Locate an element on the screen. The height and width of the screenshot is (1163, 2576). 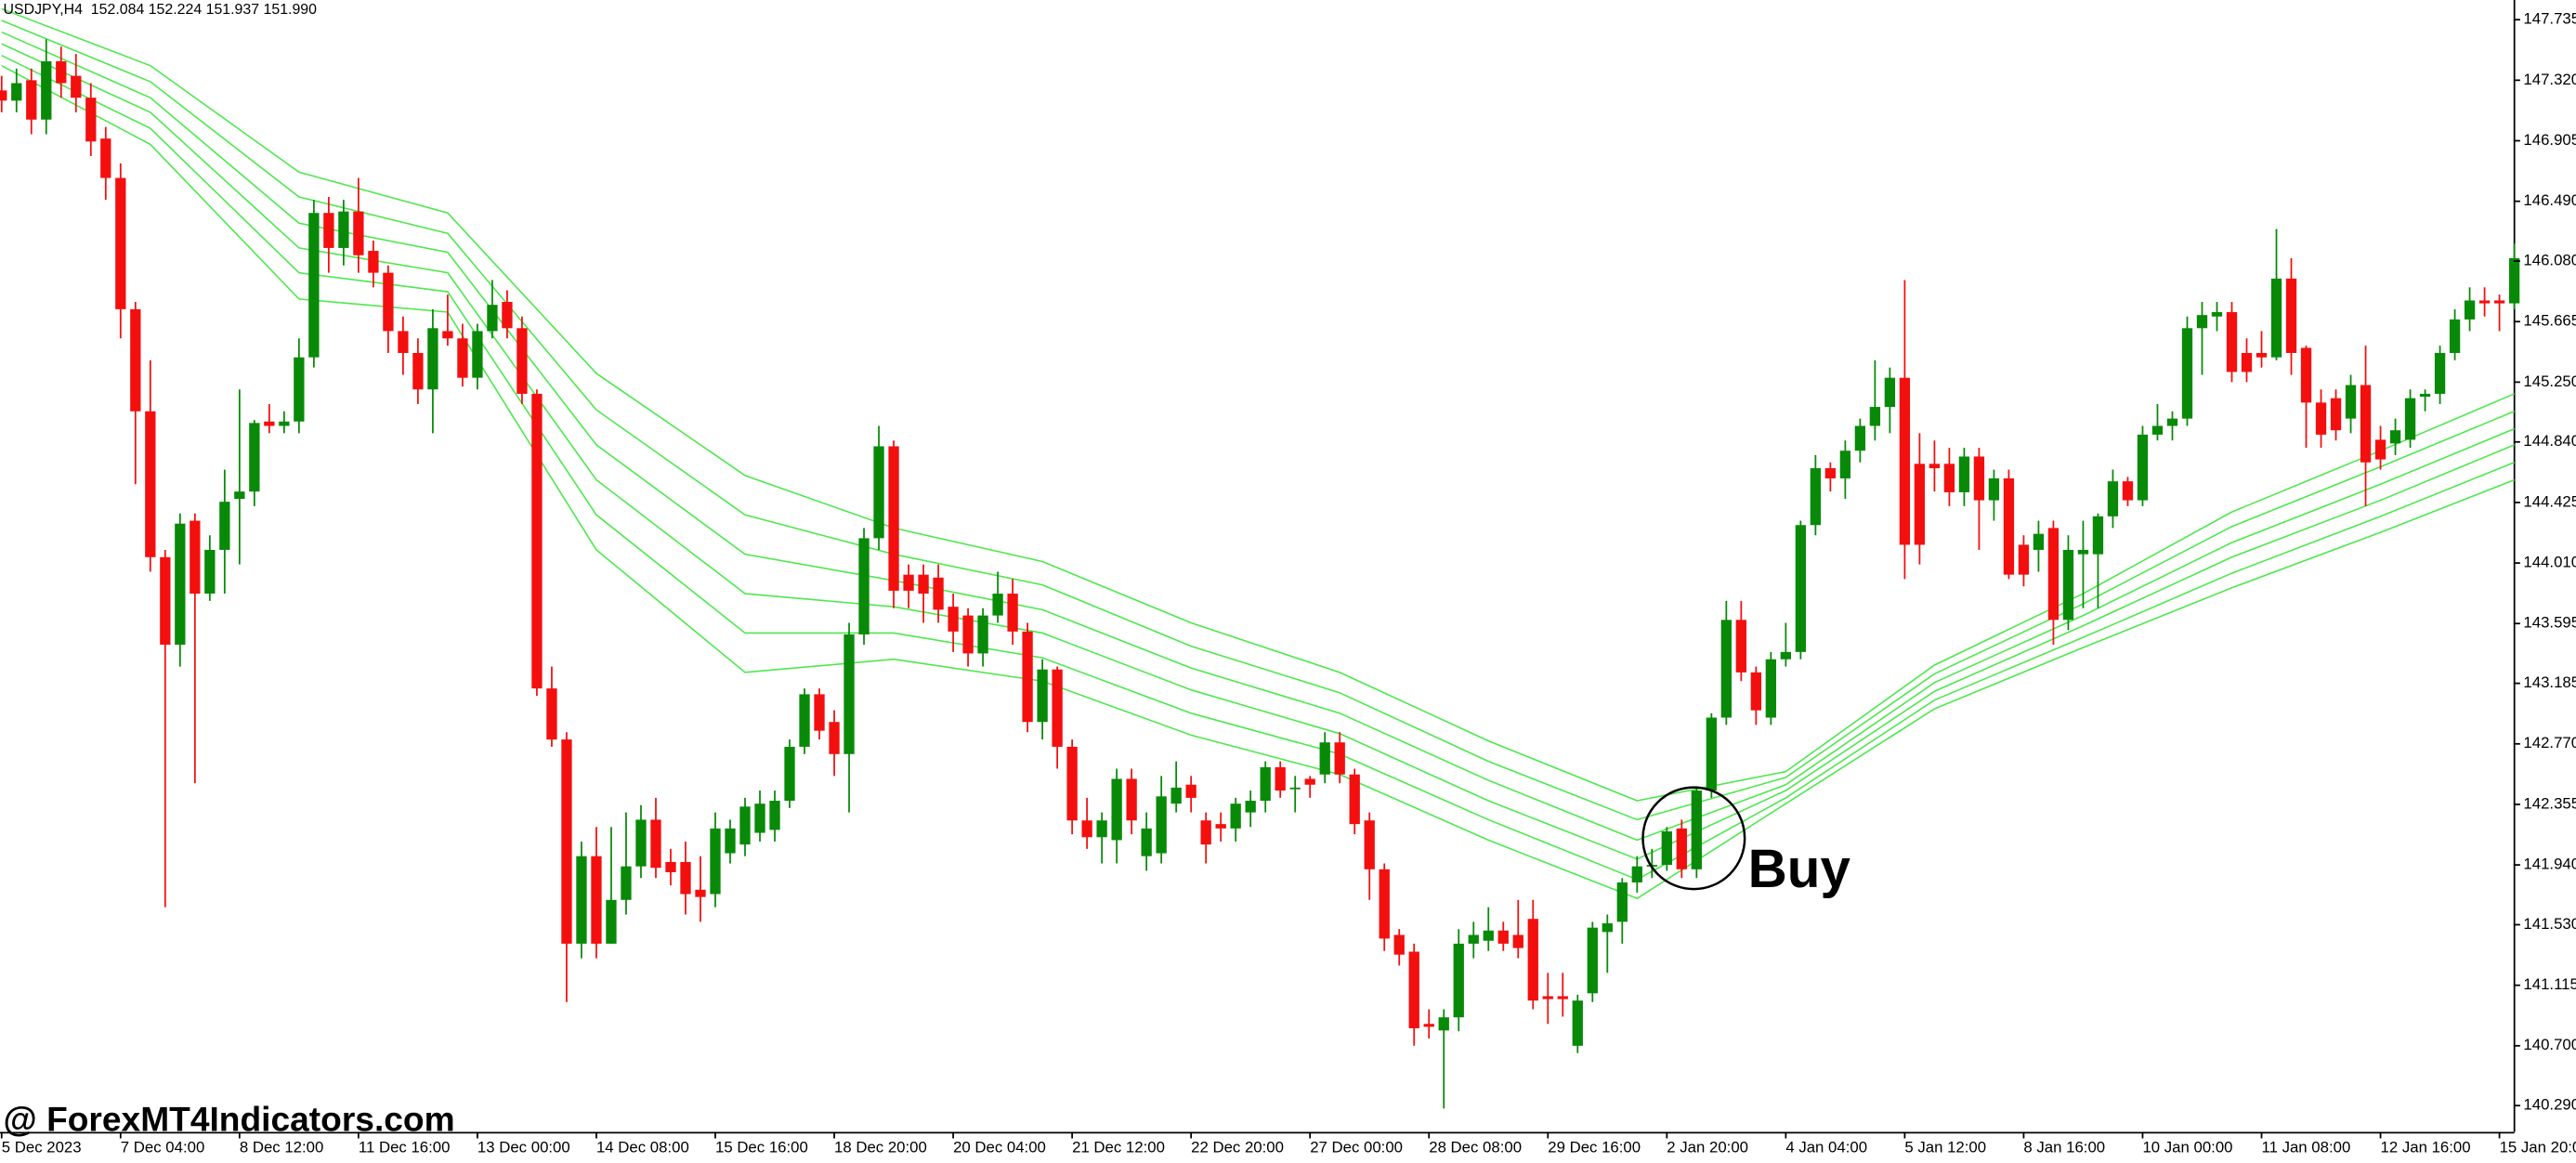
y-tick-label: 143.185 is located at coordinates (2549, 682).